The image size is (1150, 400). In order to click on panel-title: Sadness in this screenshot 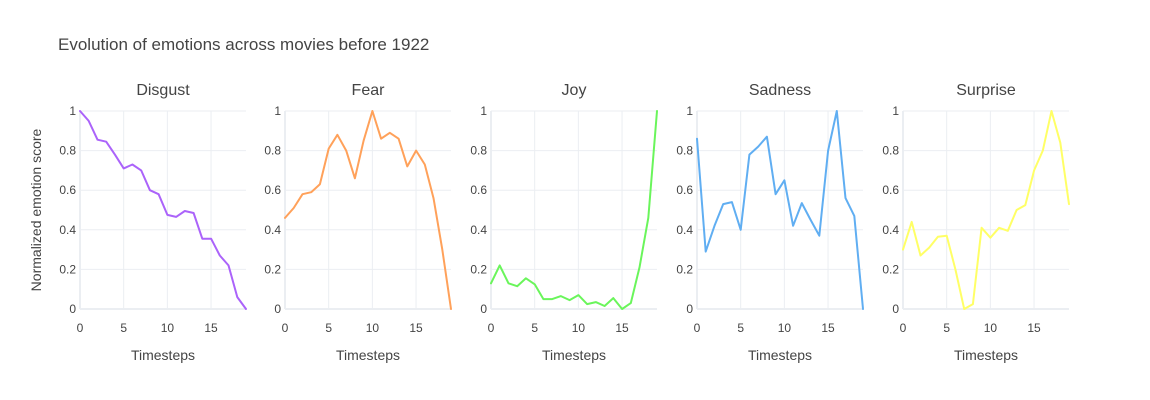, I will do `click(780, 90)`.